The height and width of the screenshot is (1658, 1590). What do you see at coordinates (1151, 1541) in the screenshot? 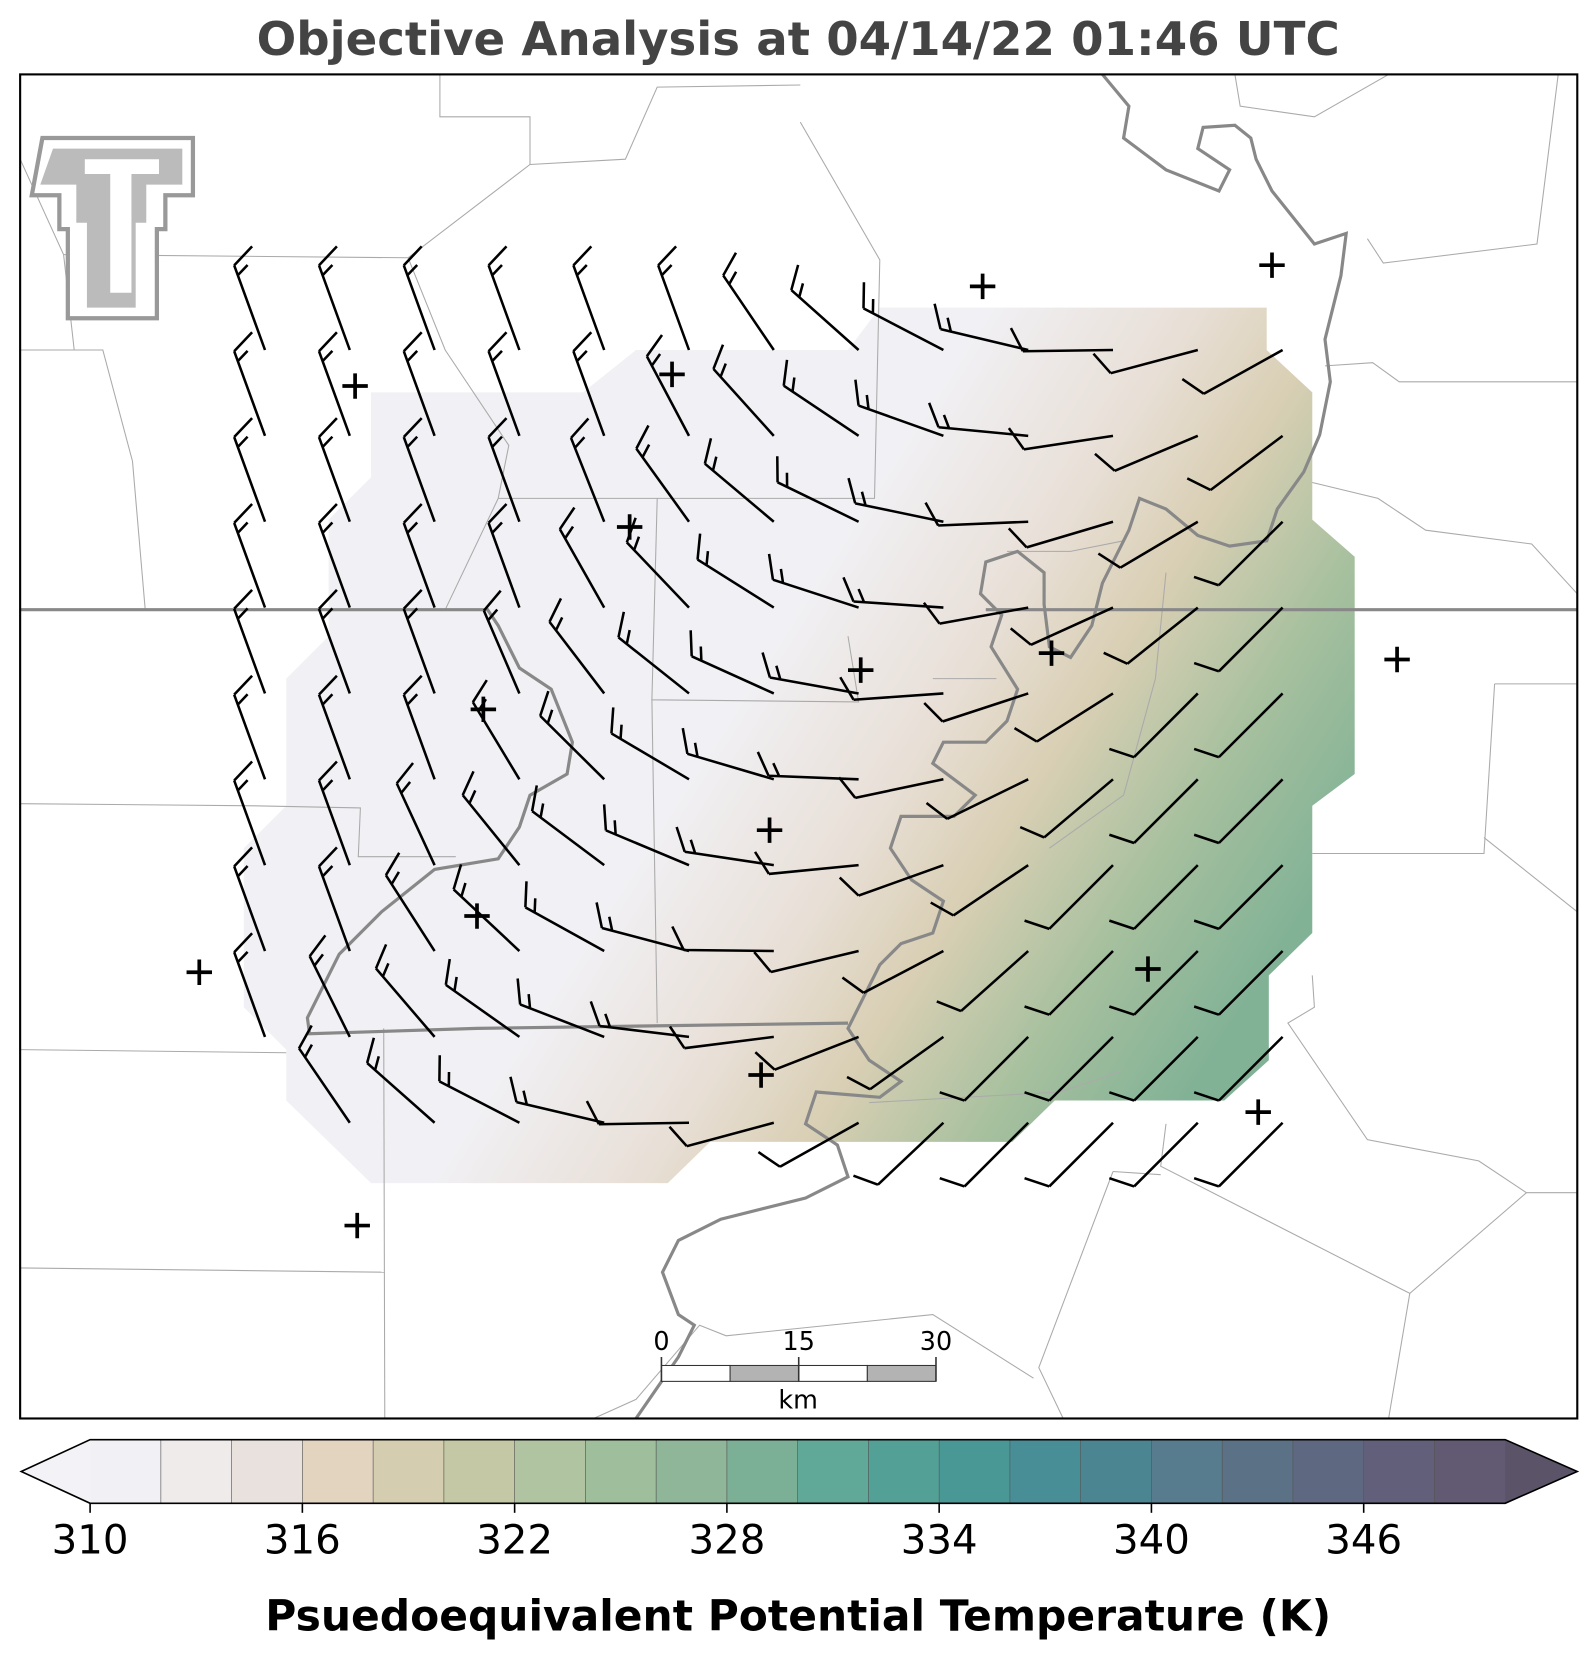
I see `colorbar-tick-label: 340` at bounding box center [1151, 1541].